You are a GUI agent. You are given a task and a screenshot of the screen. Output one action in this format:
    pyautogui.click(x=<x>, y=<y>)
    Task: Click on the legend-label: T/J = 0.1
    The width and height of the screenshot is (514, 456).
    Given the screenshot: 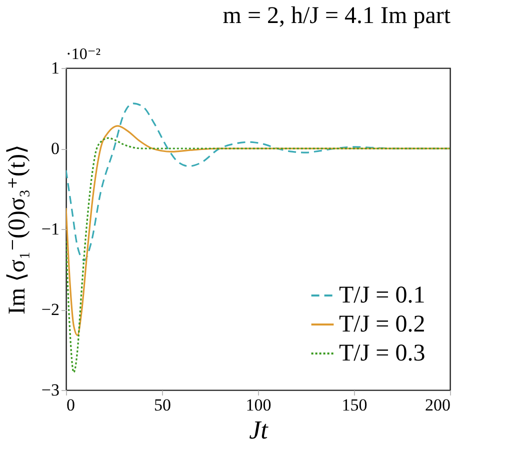 What is the action you would take?
    pyautogui.click(x=382, y=295)
    